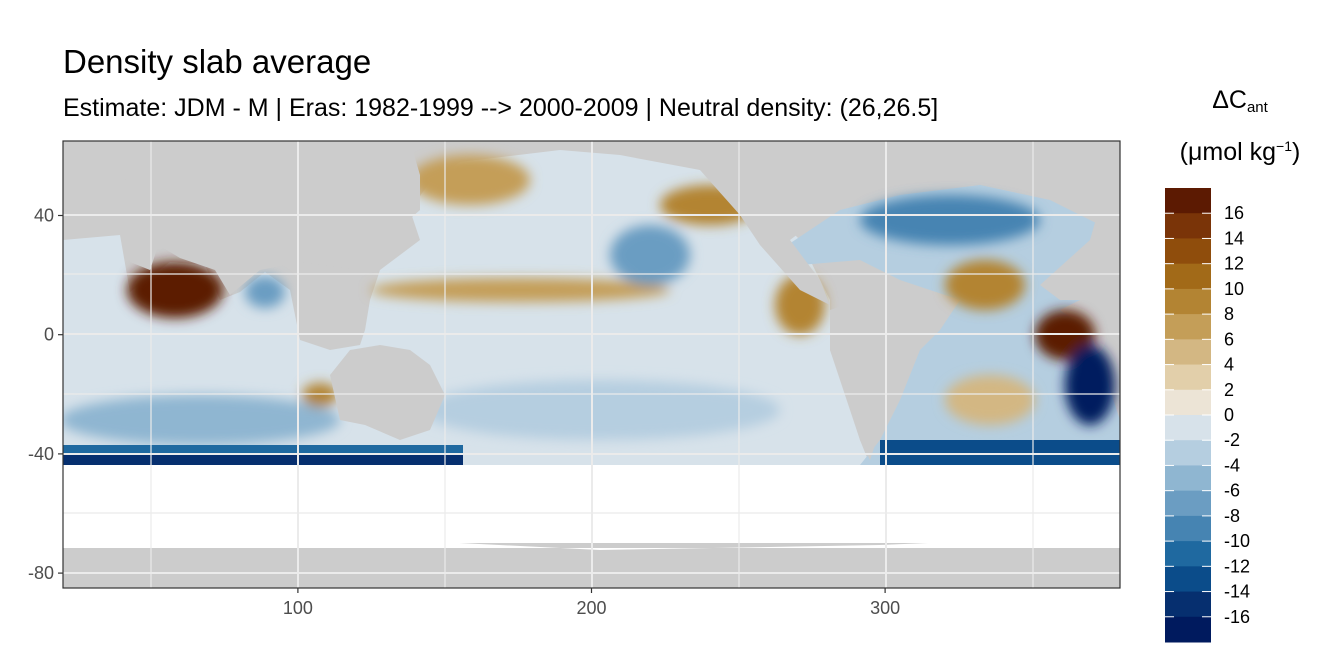  Describe the element at coordinates (1234, 289) in the screenshot. I see `legend-label: 10` at that location.